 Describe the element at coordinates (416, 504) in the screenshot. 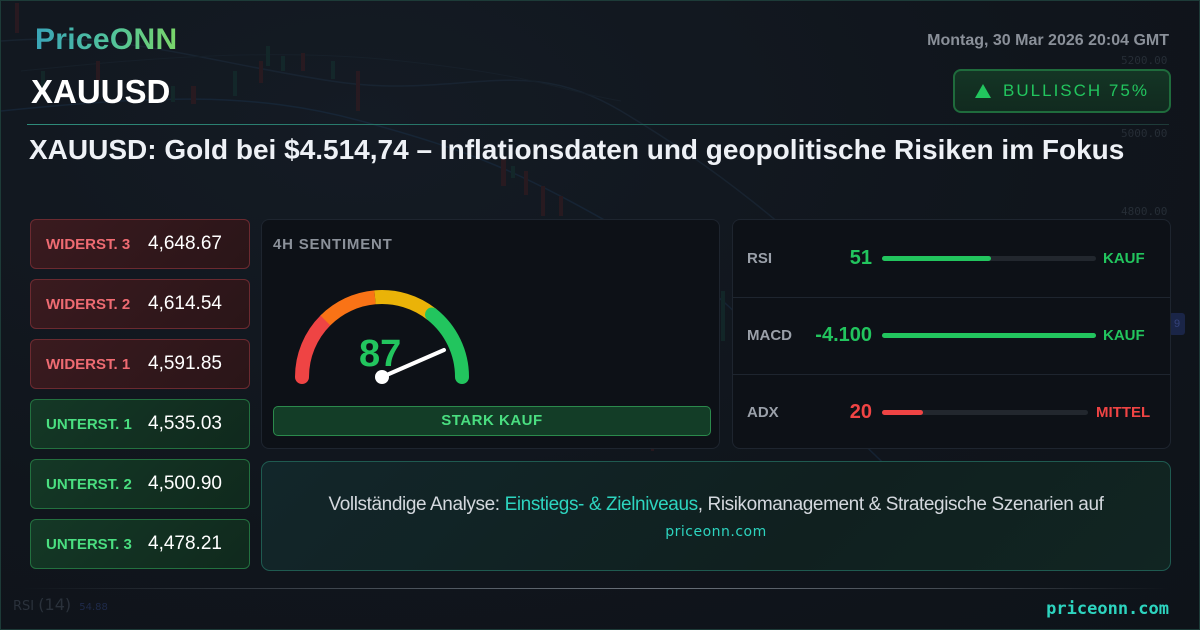

I see `promo-prefix: Vollständige Analyse:` at that location.